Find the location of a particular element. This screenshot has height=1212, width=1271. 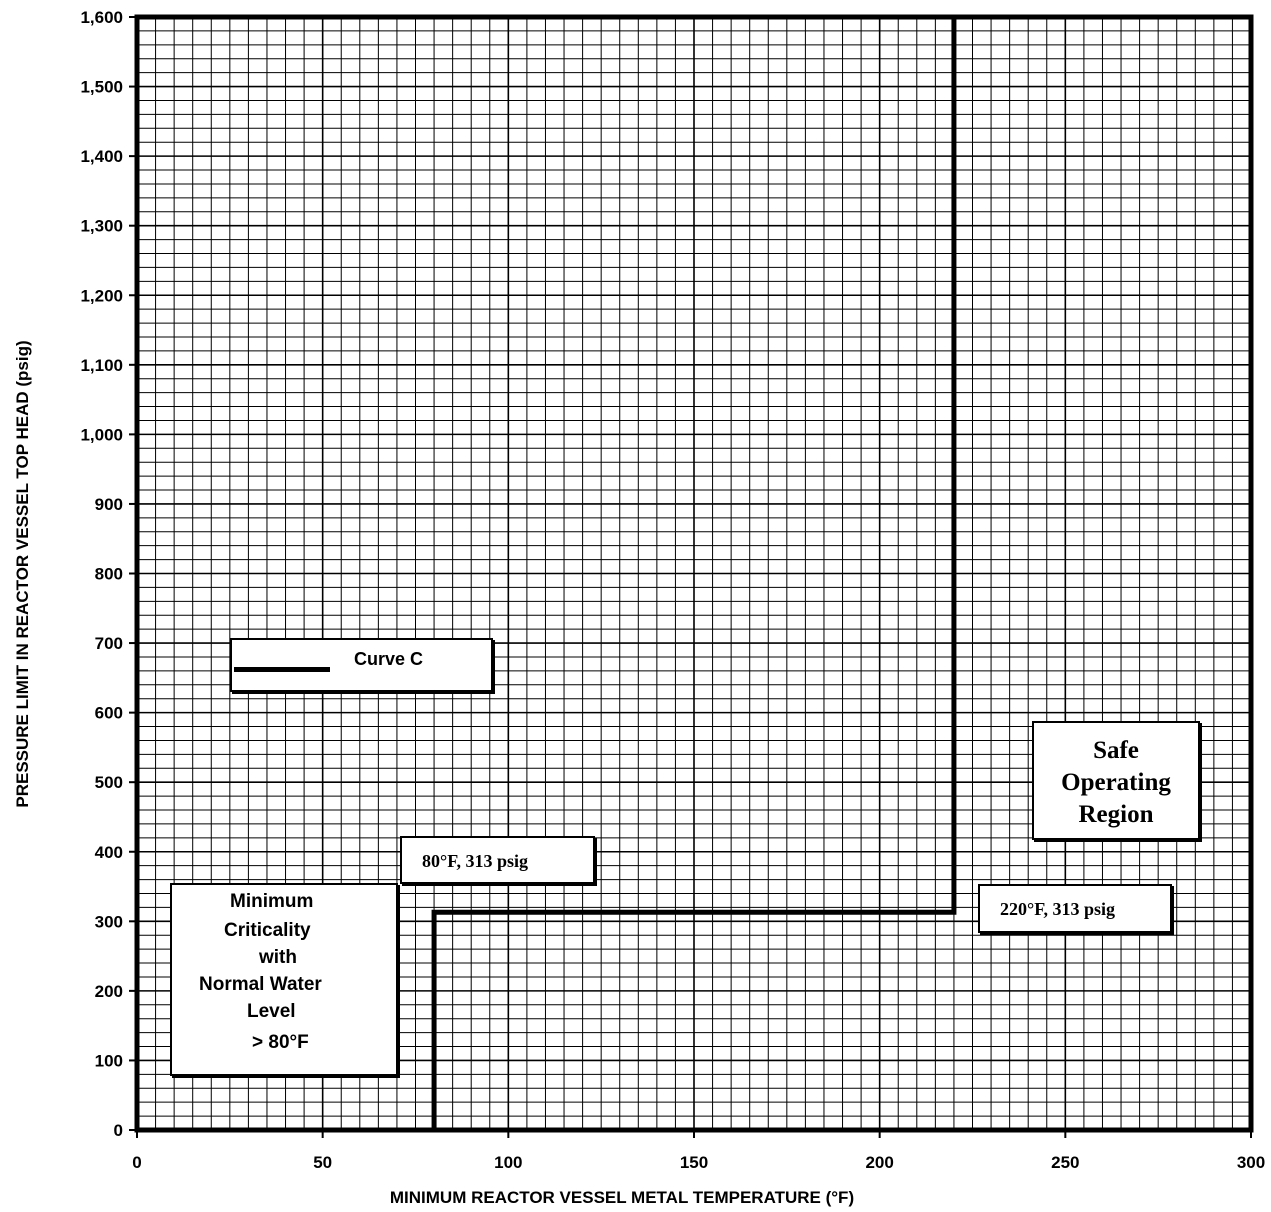

x-tick-label: 150 is located at coordinates (694, 1162).